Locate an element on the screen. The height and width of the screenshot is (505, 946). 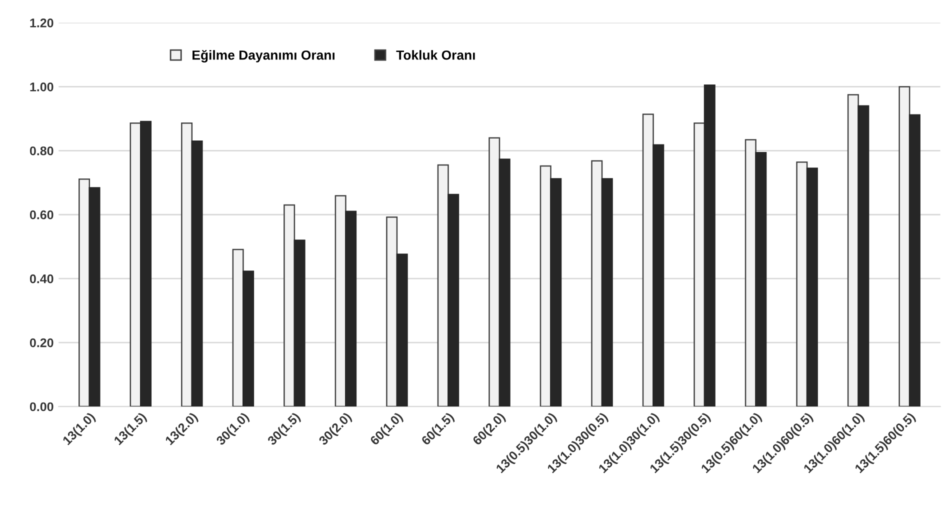
y-tick-label: 0.00 is located at coordinates (42, 407).